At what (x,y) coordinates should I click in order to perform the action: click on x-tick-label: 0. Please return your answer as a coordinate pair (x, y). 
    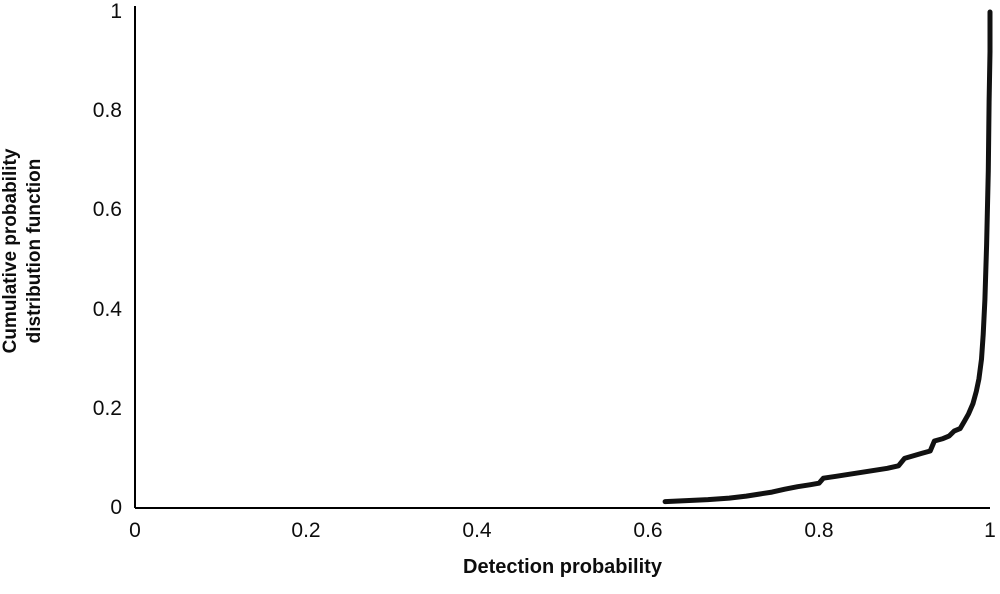
    Looking at the image, I should click on (135, 530).